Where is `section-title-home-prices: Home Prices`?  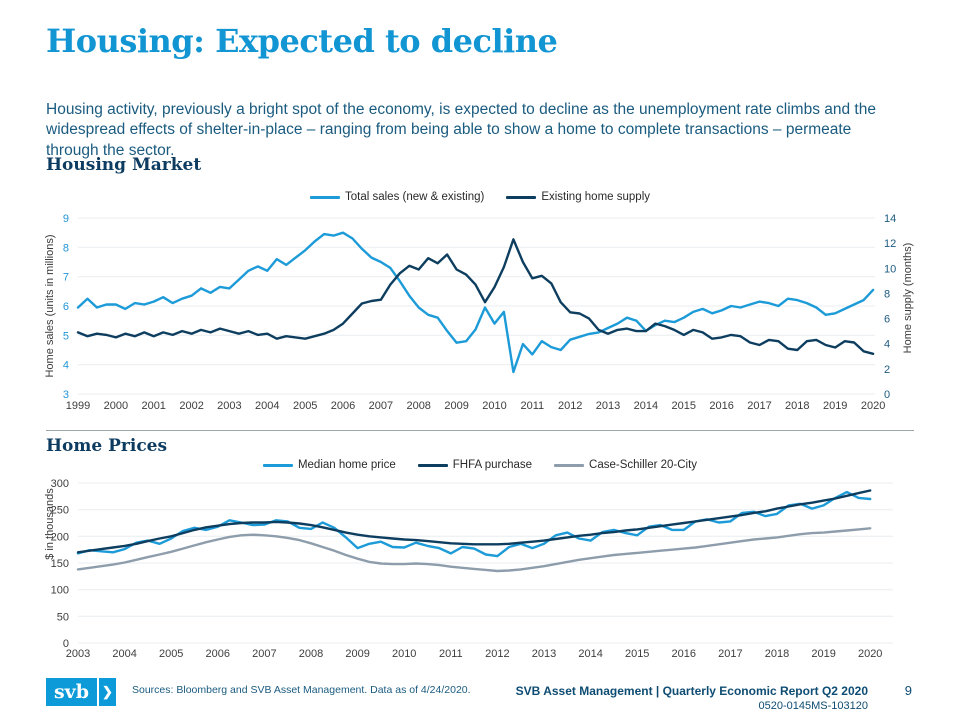 section-title-home-prices: Home Prices is located at coordinates (107, 446).